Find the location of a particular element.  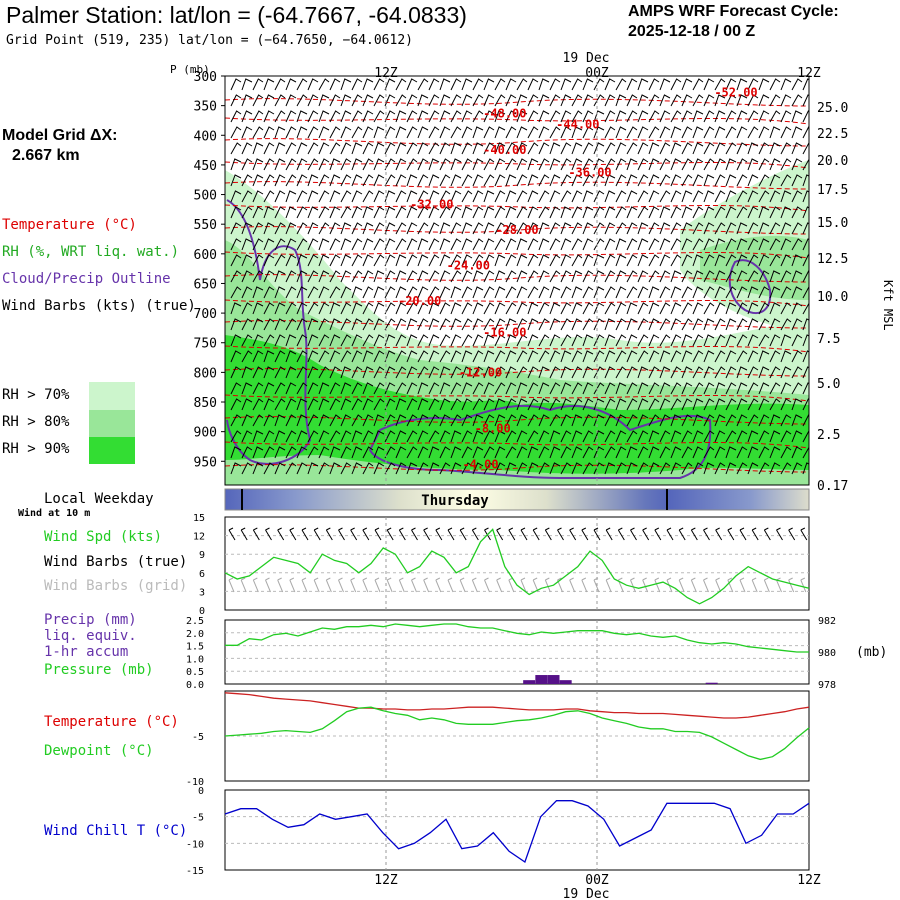

windchill-panel-frame is located at coordinates (517, 830).